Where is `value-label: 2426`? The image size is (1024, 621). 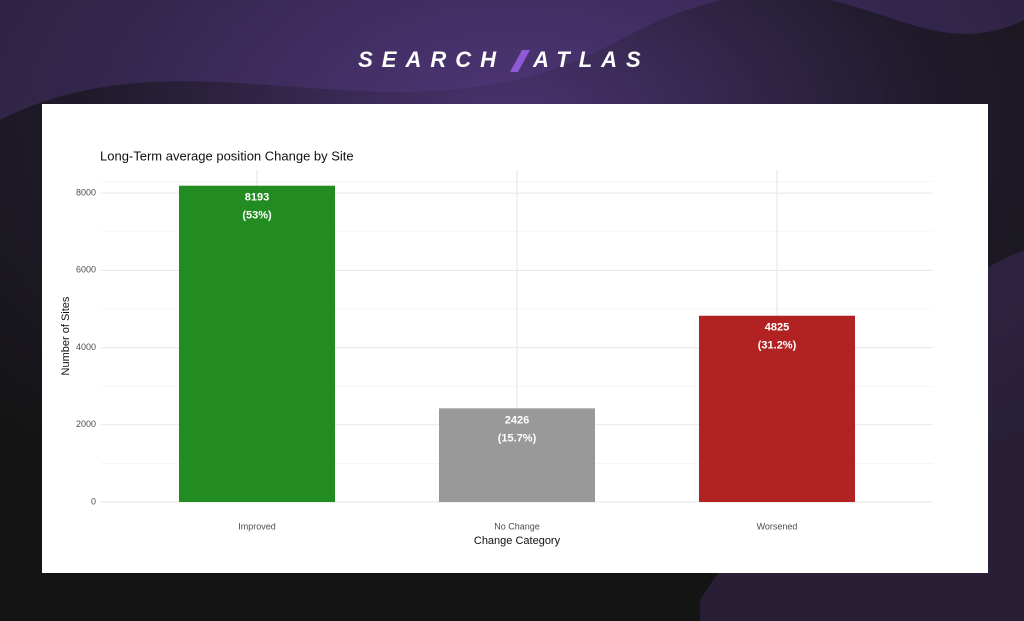 value-label: 2426 is located at coordinates (517, 420).